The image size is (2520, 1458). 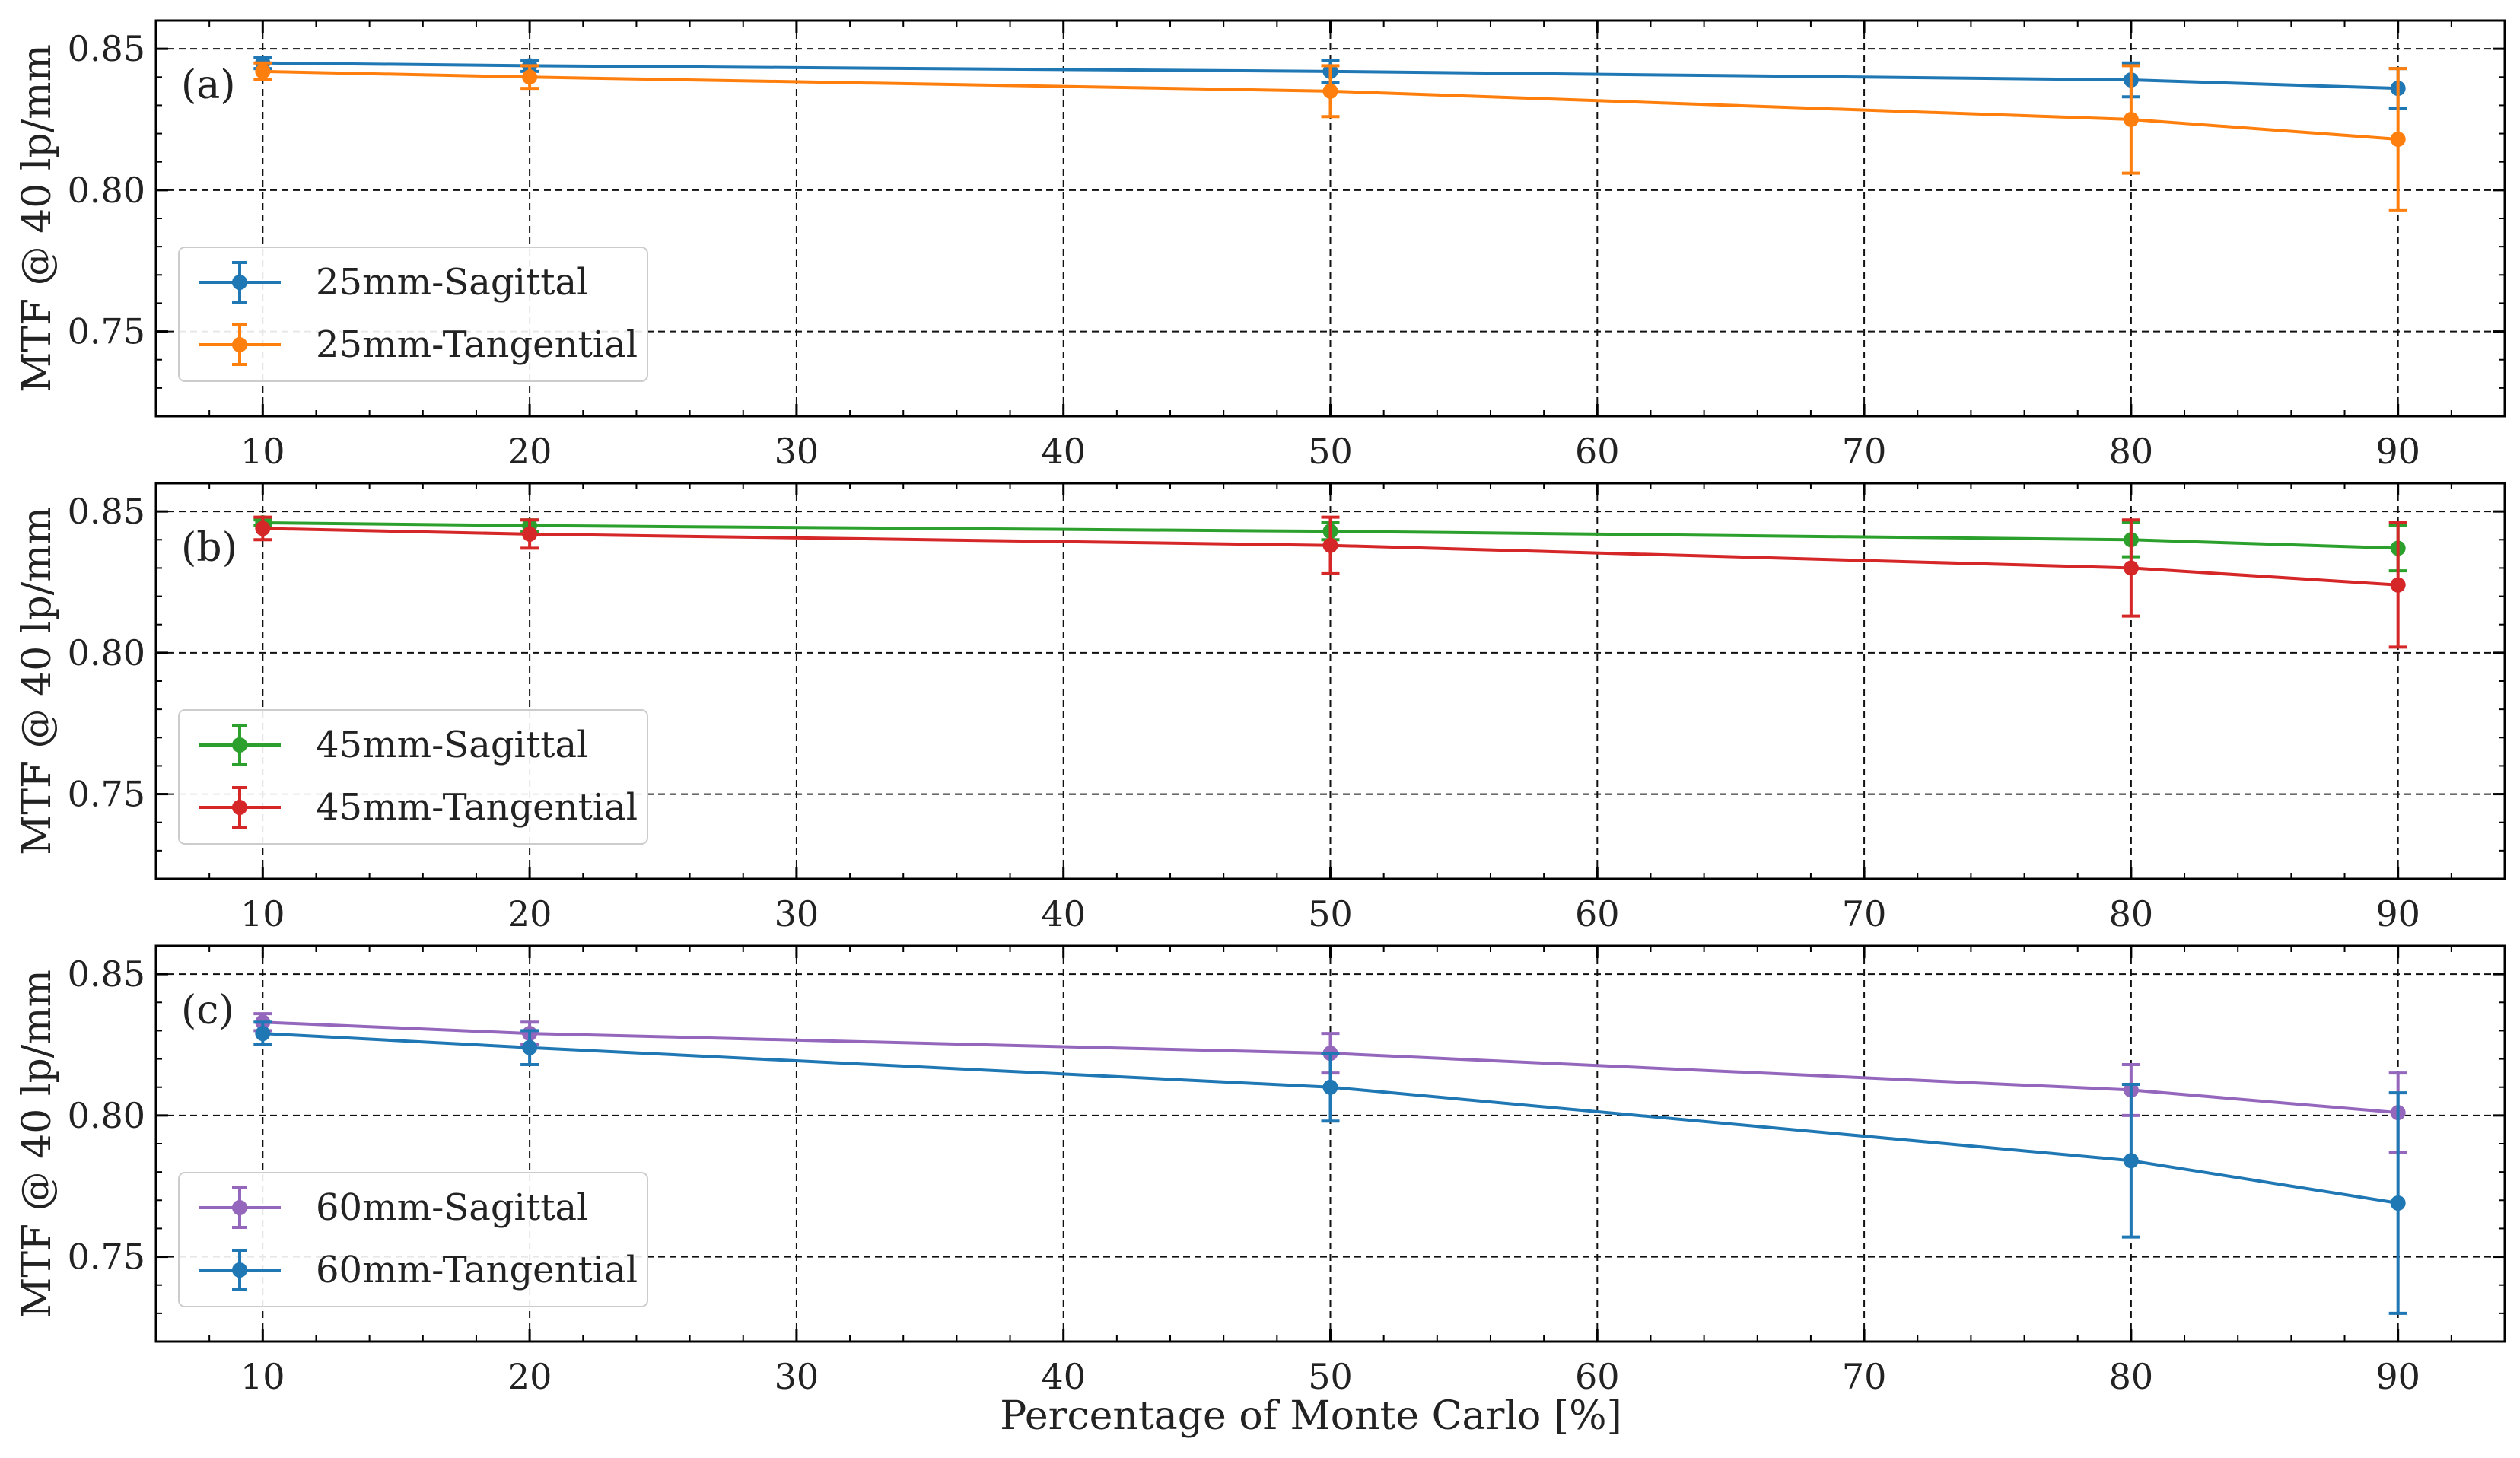 What do you see at coordinates (1311, 1416) in the screenshot?
I see `x-axis-label: Percentage of Monte Carlo [%]` at bounding box center [1311, 1416].